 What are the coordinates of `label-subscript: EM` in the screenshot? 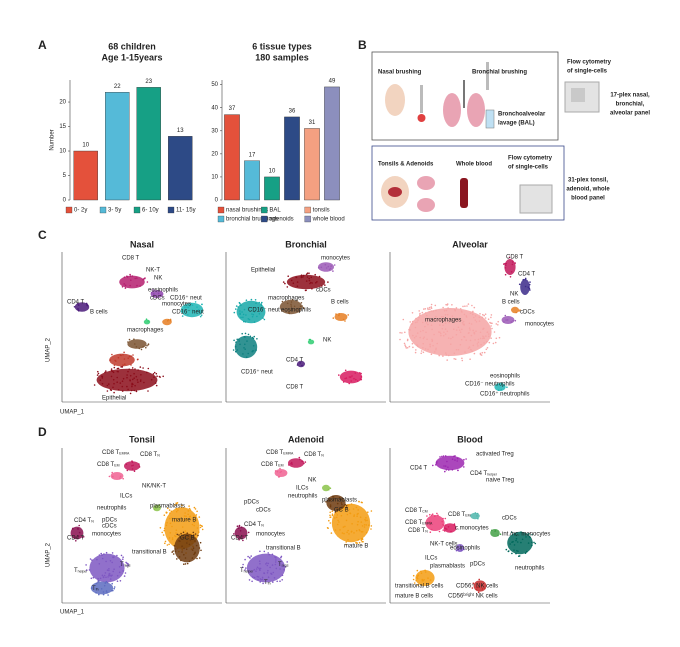 It's located at (280, 465).